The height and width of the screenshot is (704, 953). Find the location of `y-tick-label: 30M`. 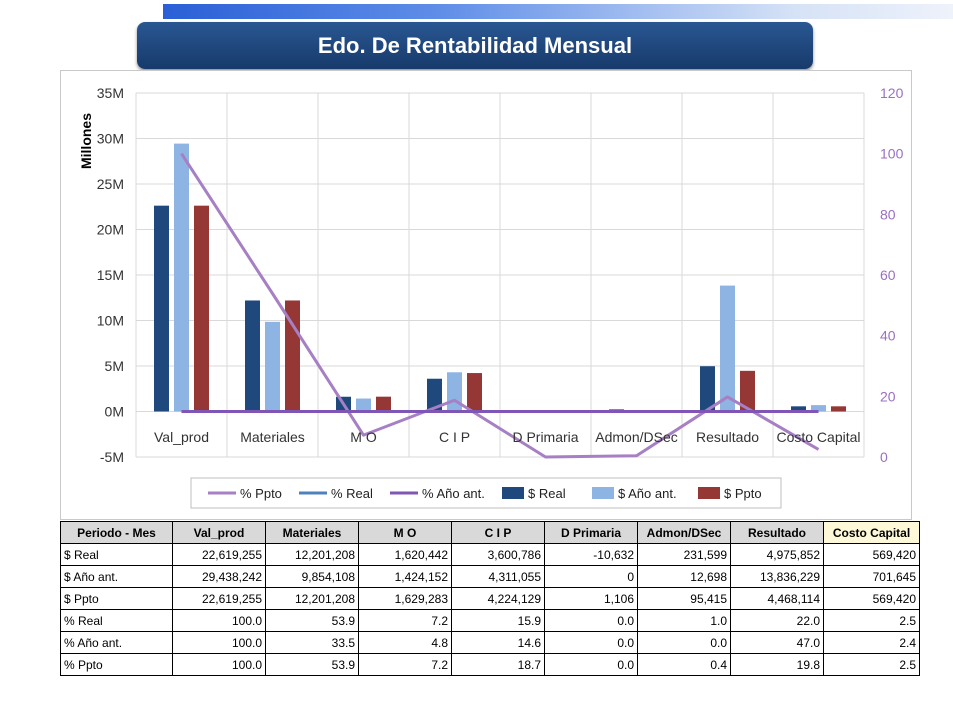

y-tick-label: 30M is located at coordinates (110, 139).